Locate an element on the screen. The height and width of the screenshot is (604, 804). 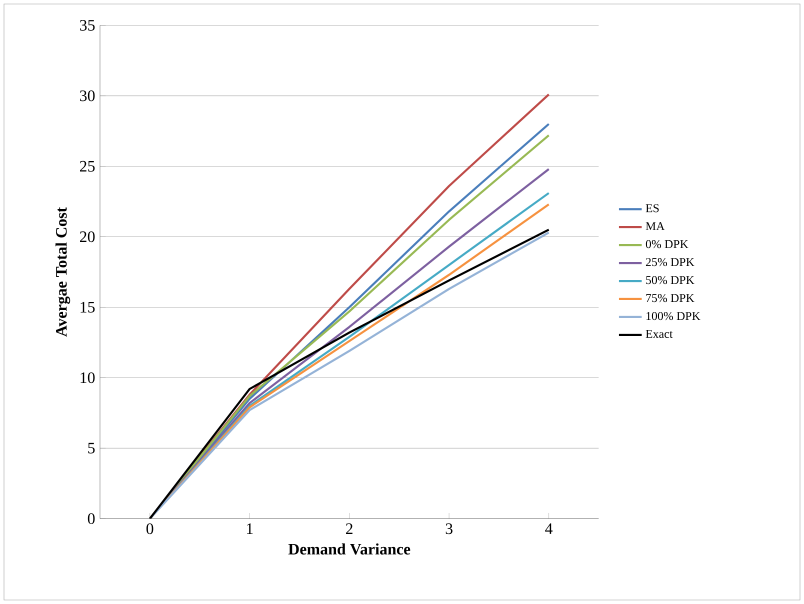
x-tick-label: 4 is located at coordinates (549, 528).